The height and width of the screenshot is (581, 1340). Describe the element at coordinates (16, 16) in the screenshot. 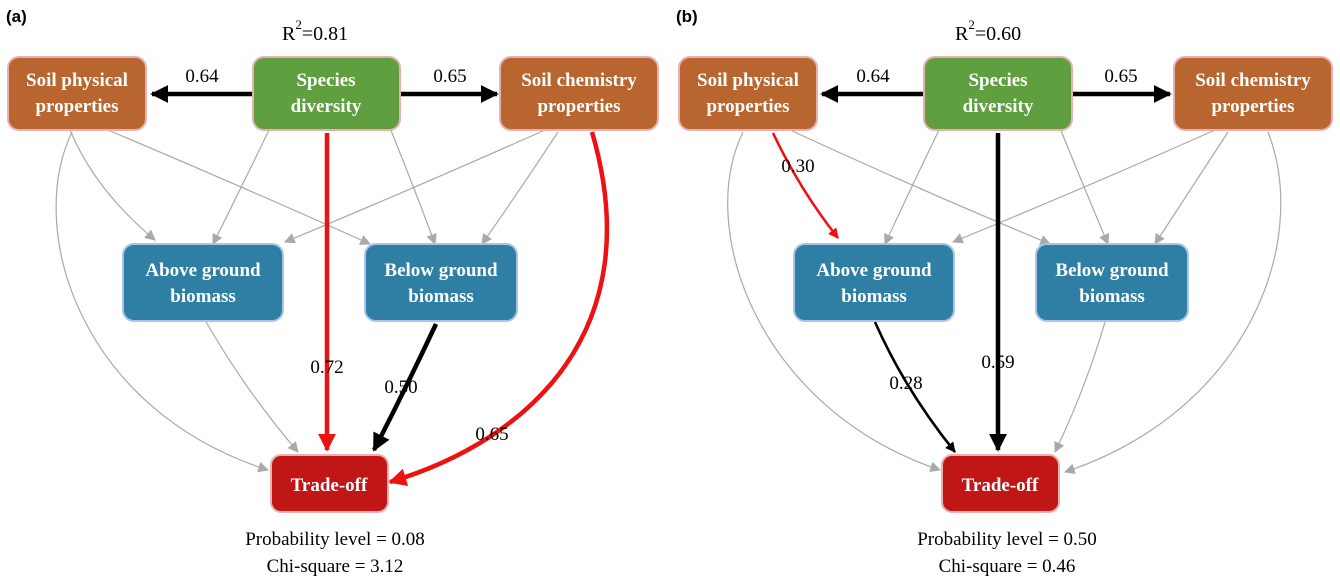

I see `panel-a-label: (a)` at that location.